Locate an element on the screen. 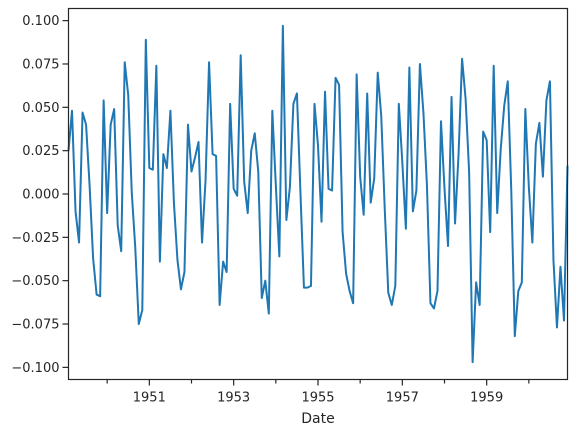 The image size is (576, 437). x-tick-label: 1951 is located at coordinates (149, 398).